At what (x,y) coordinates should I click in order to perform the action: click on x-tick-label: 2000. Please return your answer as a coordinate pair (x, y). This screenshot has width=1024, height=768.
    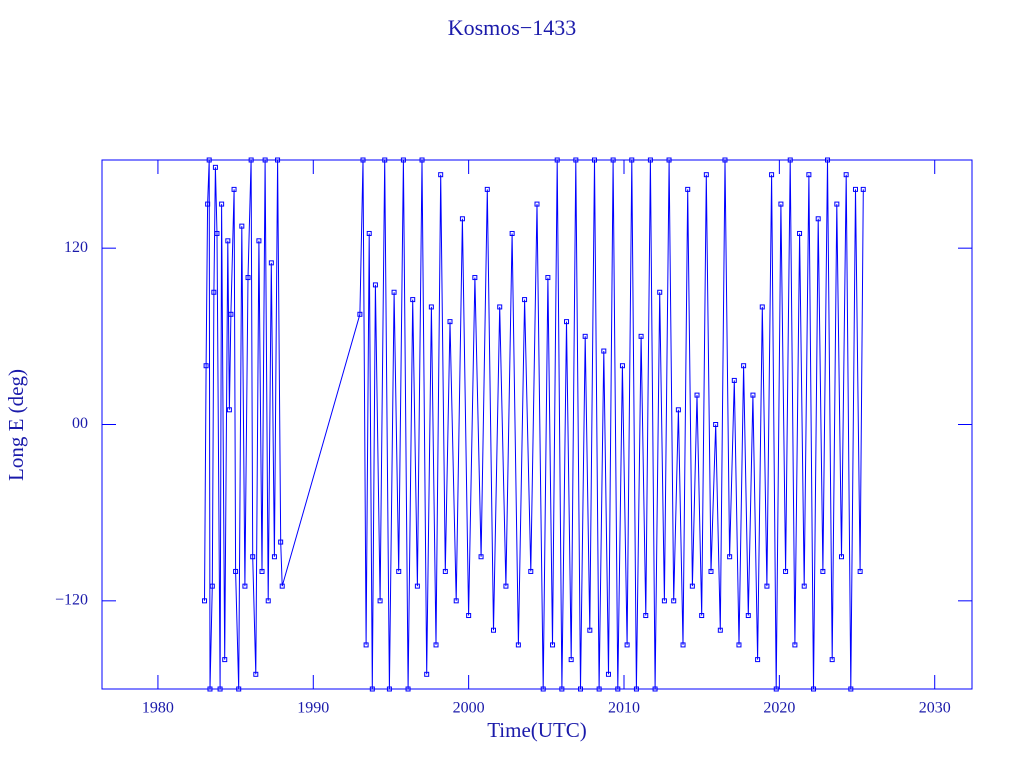
    Looking at the image, I should click on (469, 708).